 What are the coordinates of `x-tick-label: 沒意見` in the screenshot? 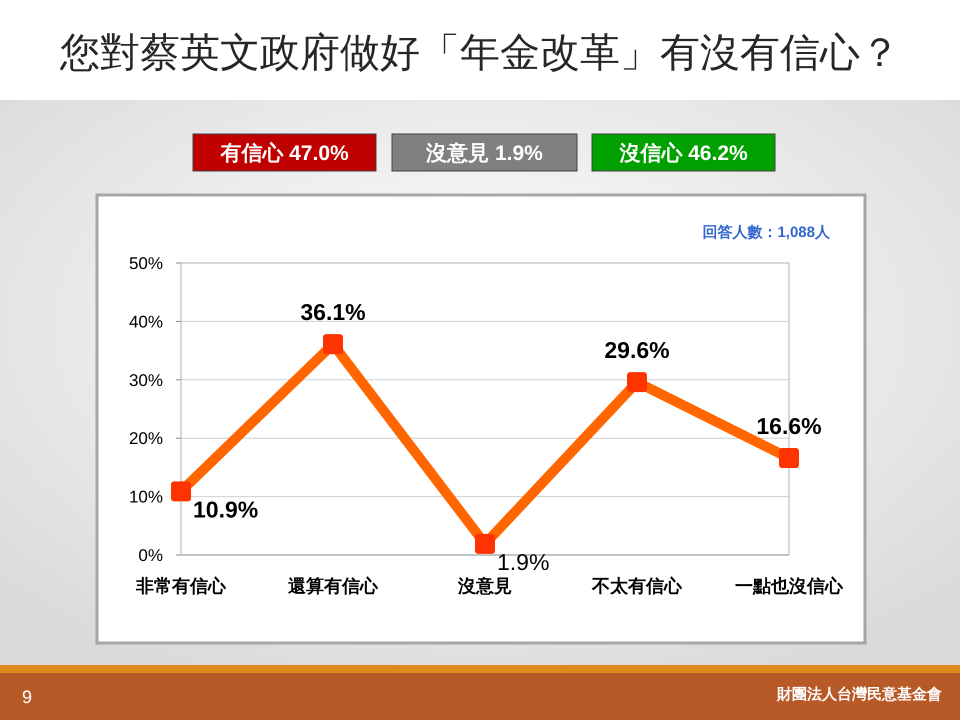 It's located at (484, 586).